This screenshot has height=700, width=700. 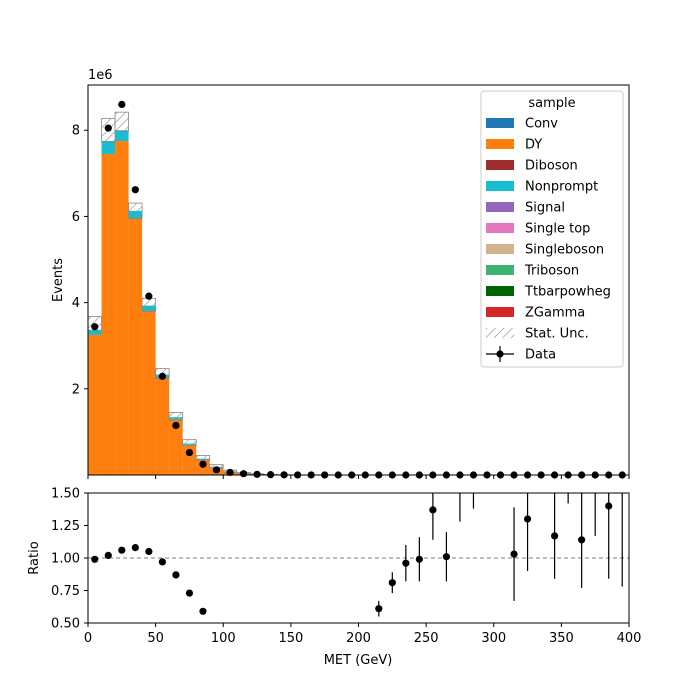 What do you see at coordinates (500, 354) in the screenshot?
I see `legend-swatch-data` at bounding box center [500, 354].